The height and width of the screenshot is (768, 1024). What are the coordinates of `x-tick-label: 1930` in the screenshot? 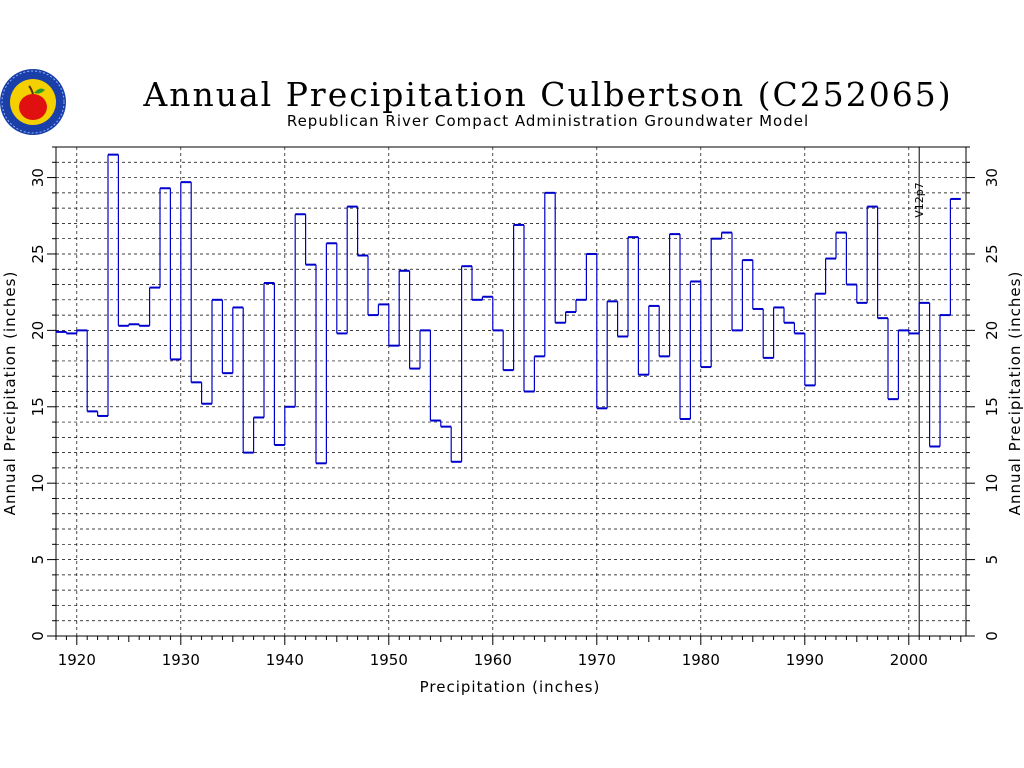 It's located at (181, 660).